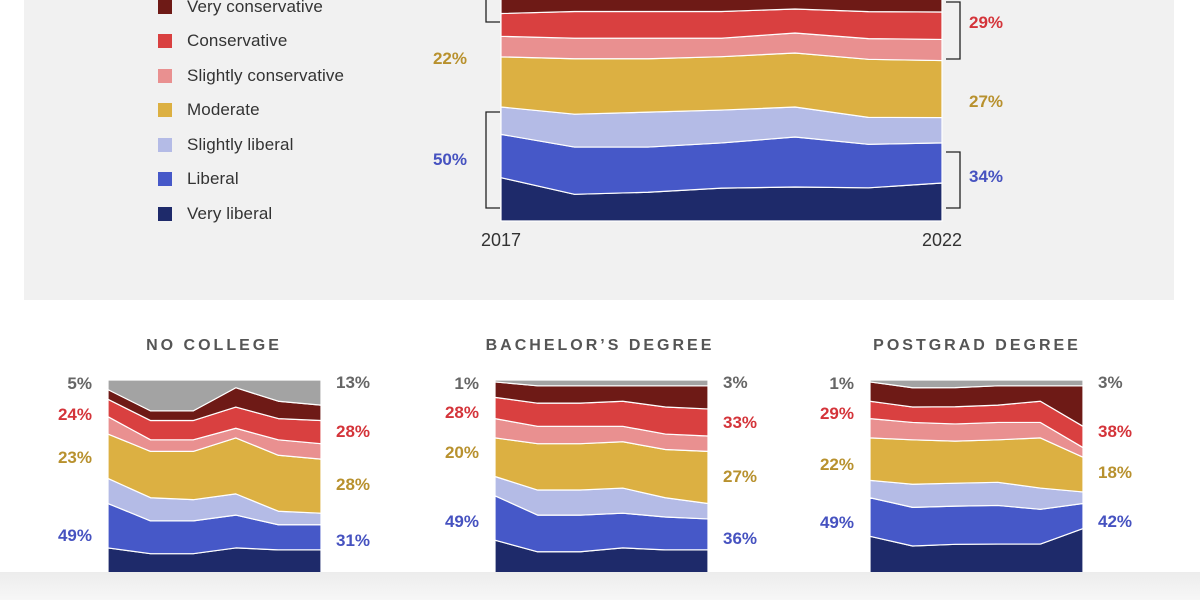  What do you see at coordinates (450, 159) in the screenshot?
I see `percent-label: 50%` at bounding box center [450, 159].